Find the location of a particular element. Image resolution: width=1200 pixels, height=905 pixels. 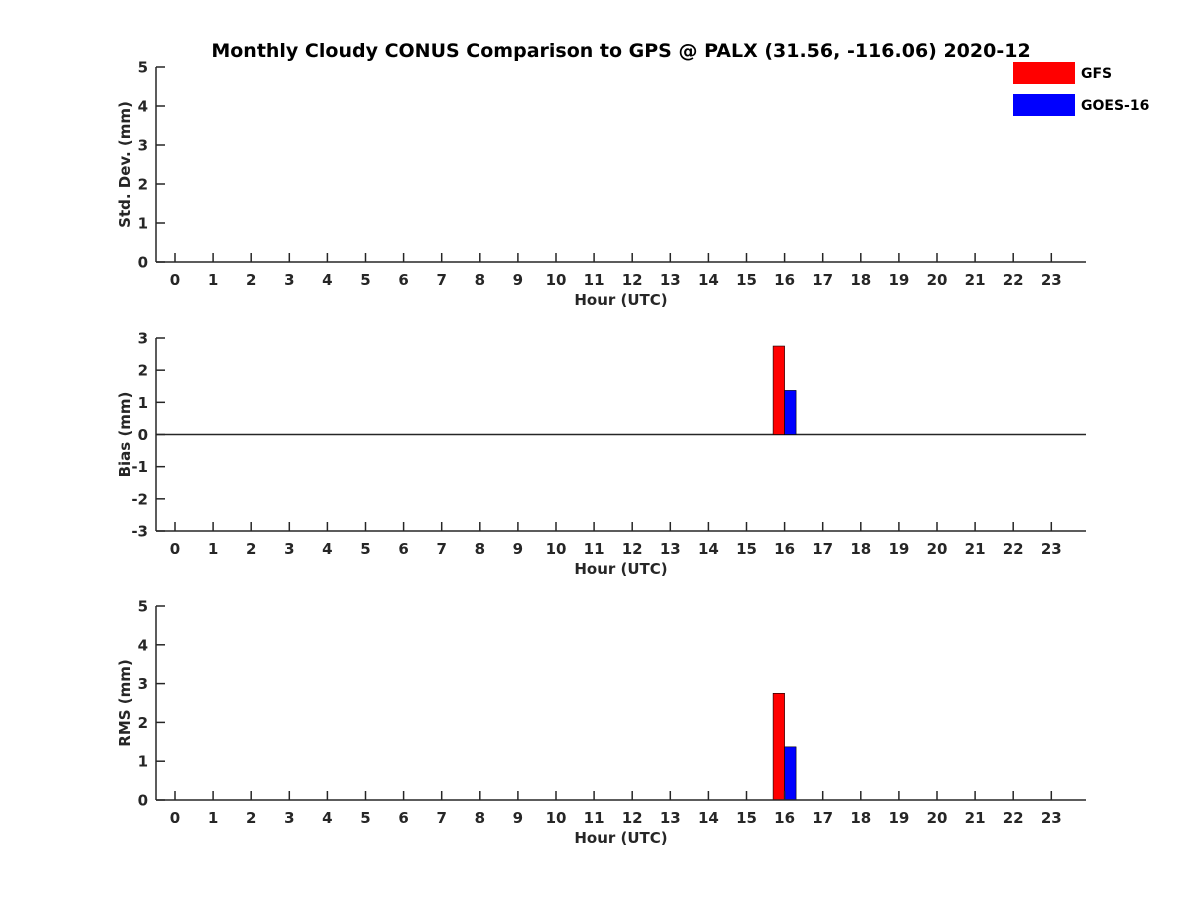

legend-item-goes-16: GOES-16 is located at coordinates (1081, 105).